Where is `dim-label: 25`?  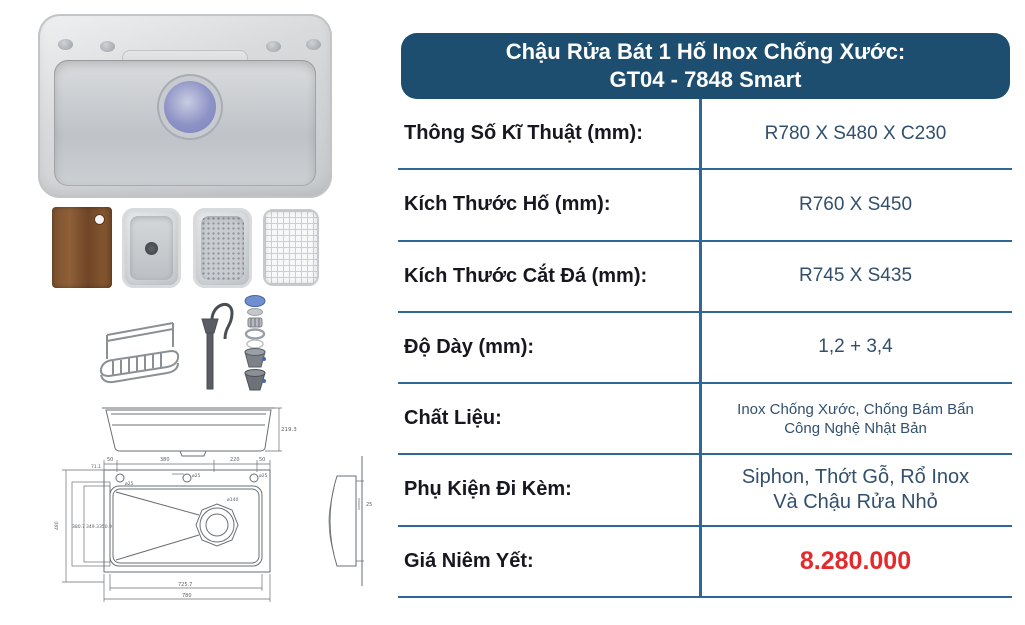 dim-label: 25 is located at coordinates (369, 505).